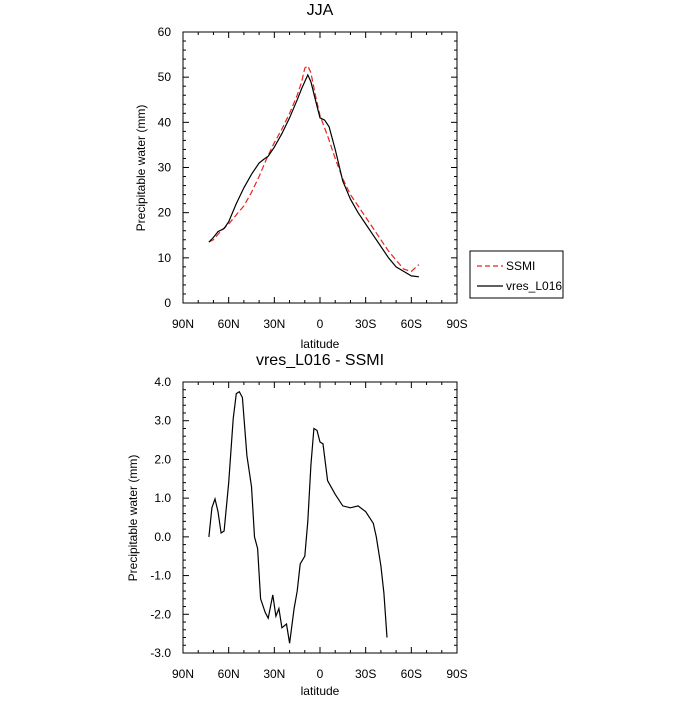  I want to click on bottom-x-tick-label: 60S, so click(411, 674).